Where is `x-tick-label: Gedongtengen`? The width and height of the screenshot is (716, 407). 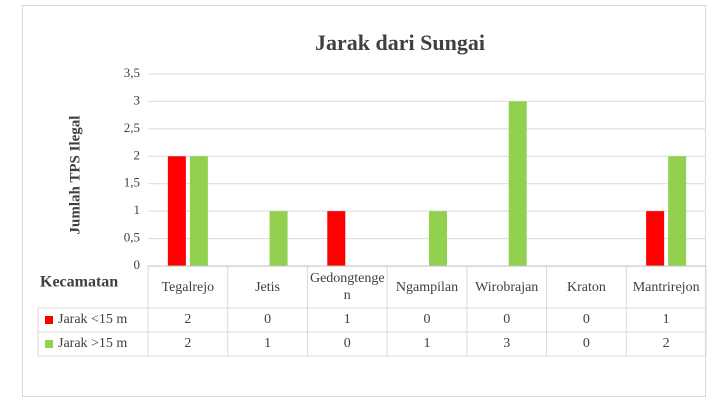
x-tick-label: Gedongtengen is located at coordinates (347, 287).